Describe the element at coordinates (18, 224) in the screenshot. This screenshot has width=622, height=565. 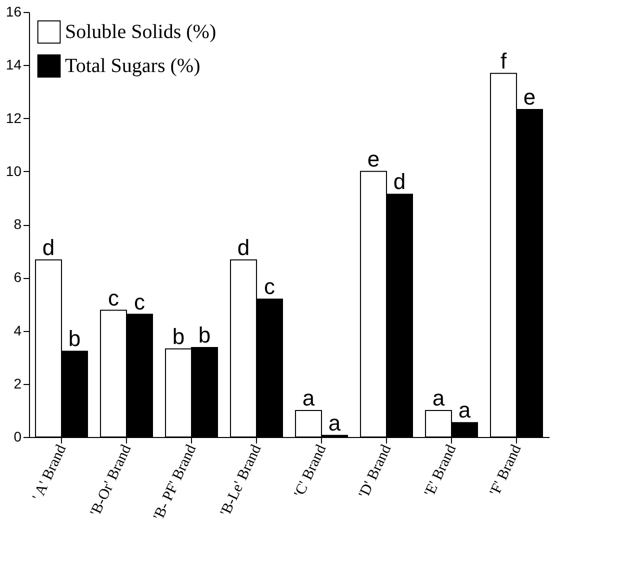
I see `y-tick-label: 8` at that location.